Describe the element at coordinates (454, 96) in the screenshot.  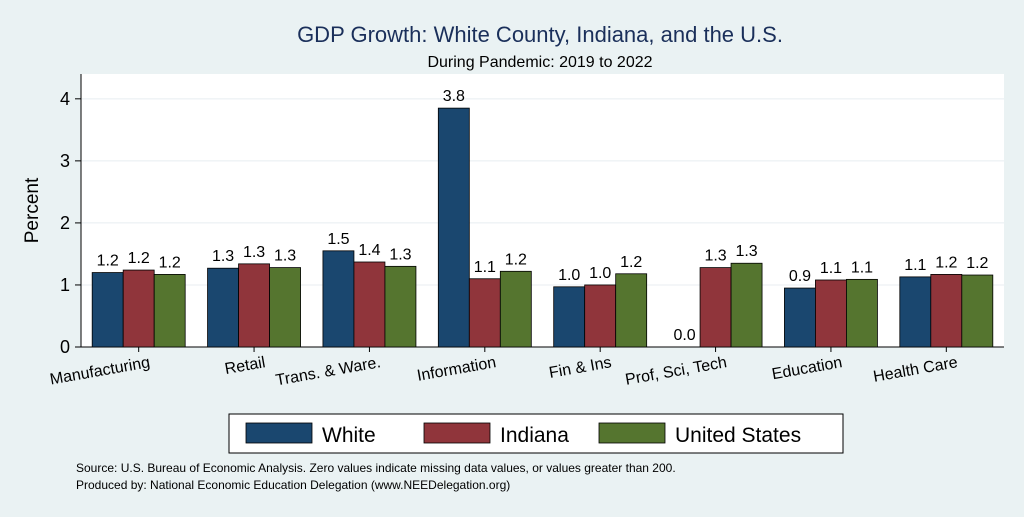
I see `bar-value-label: 3.8` at that location.